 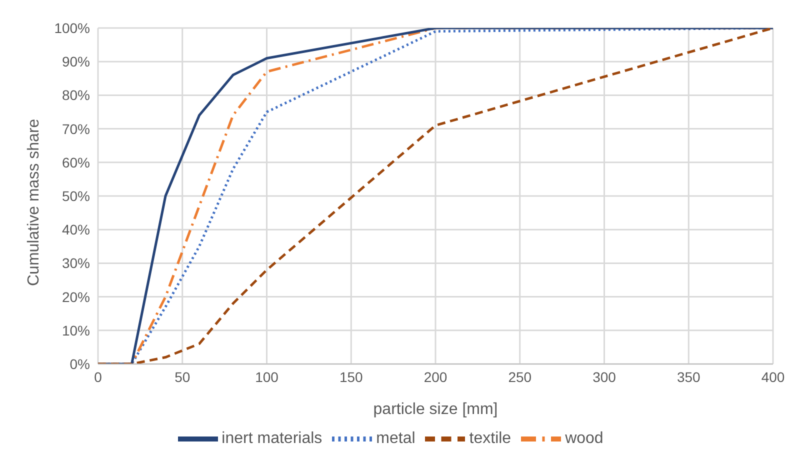 I want to click on y-tick-label: 90%, so click(x=76, y=62).